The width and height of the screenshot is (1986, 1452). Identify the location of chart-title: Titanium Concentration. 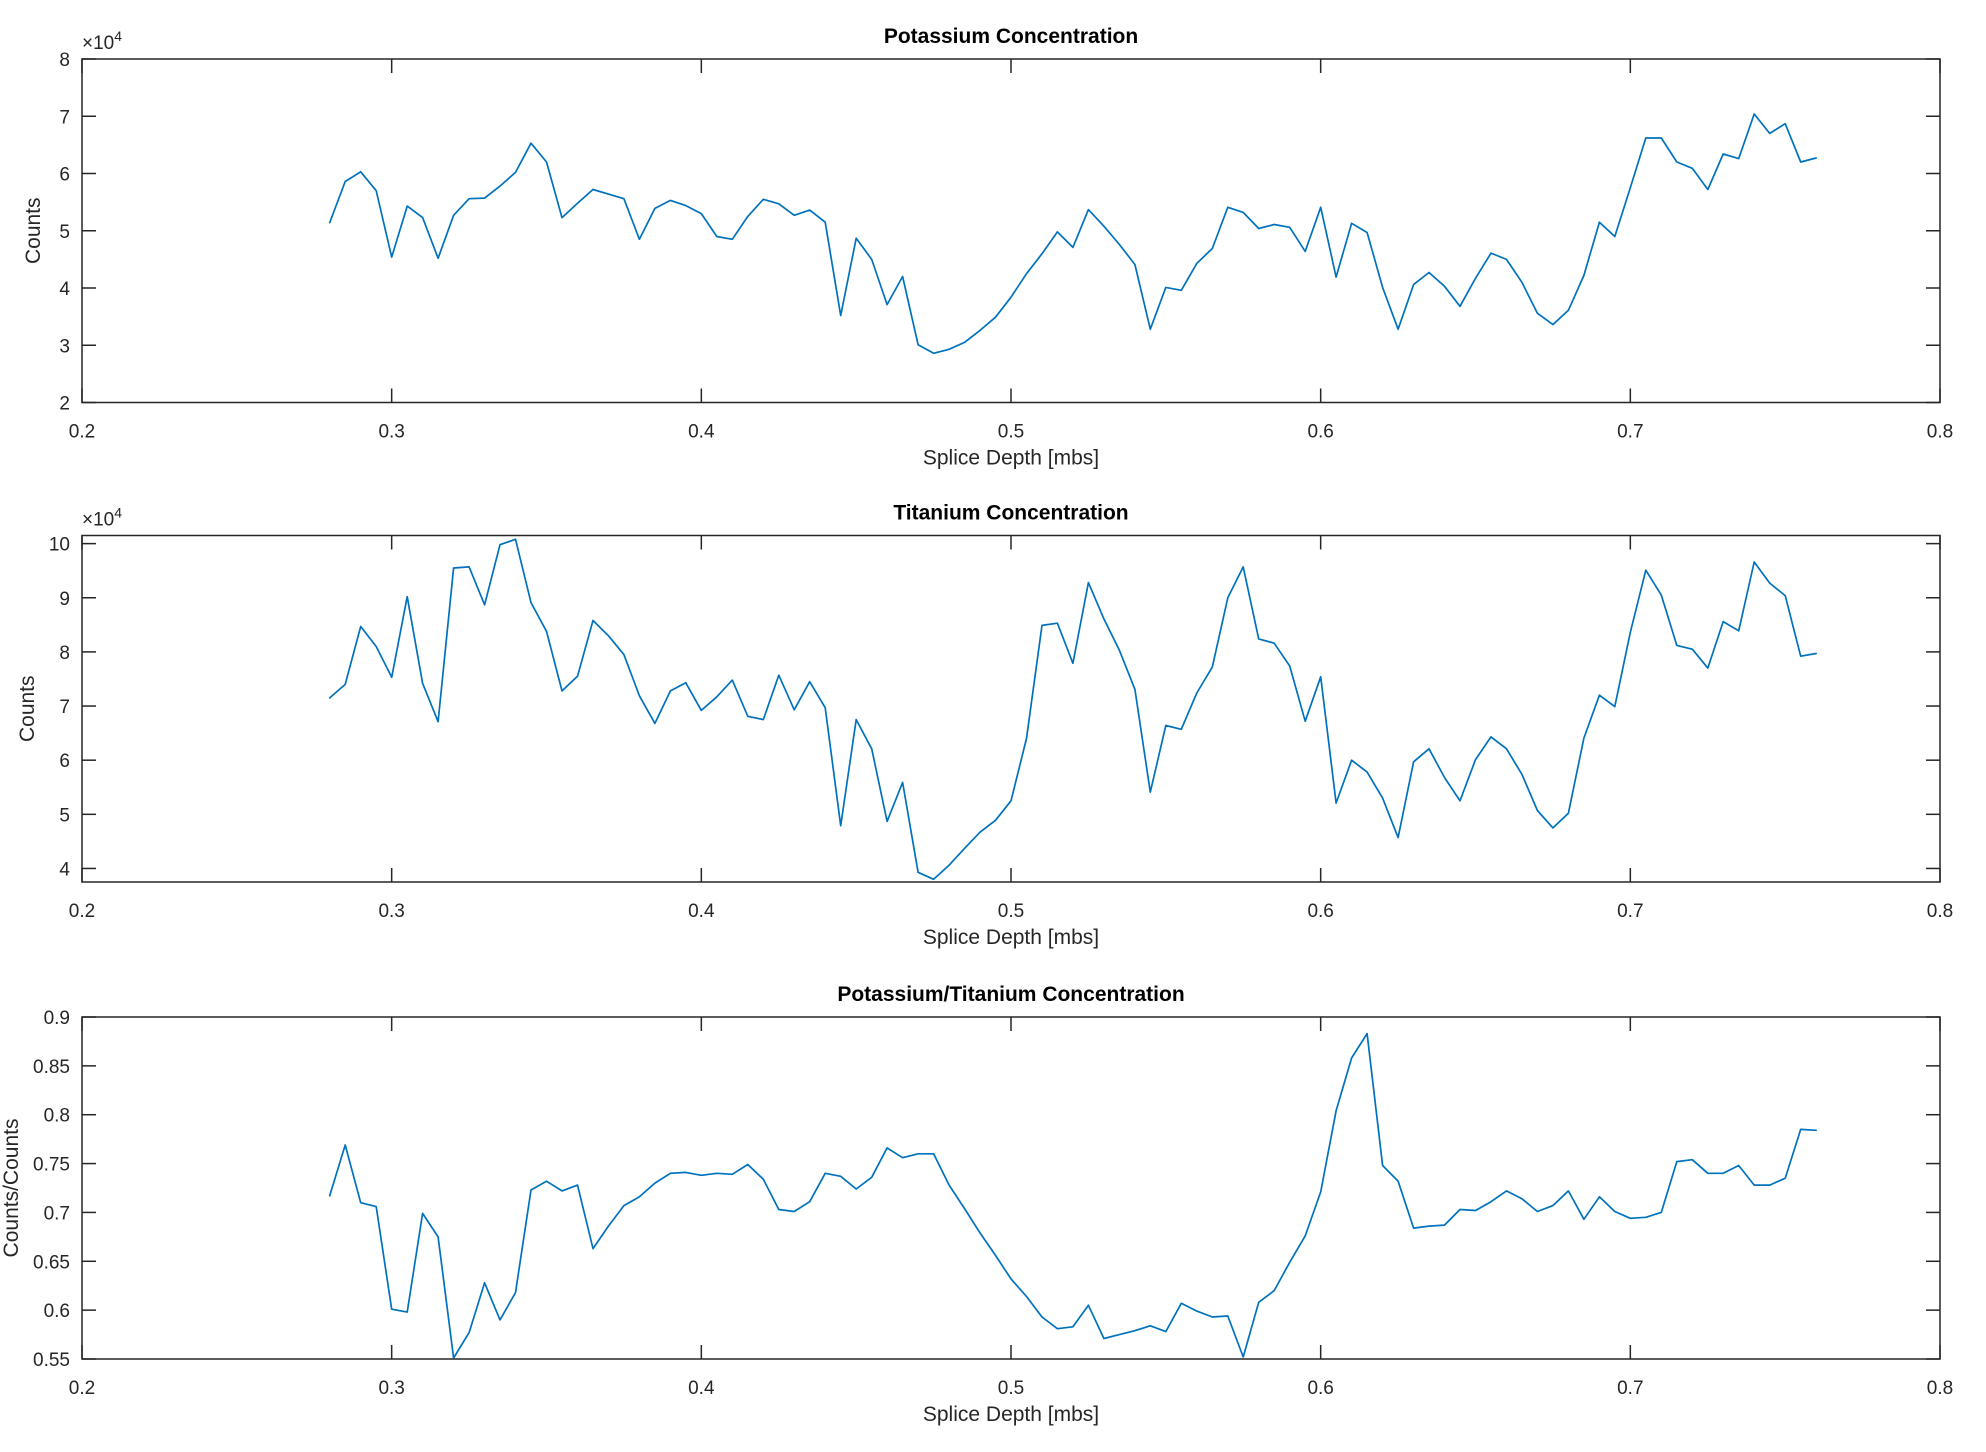
(1010, 513).